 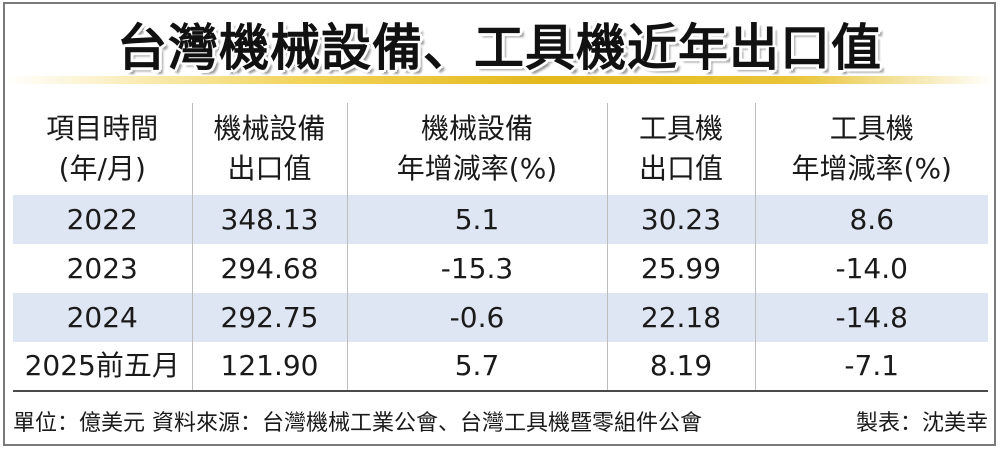 What do you see at coordinates (681, 149) in the screenshot?
I see `column-header-machine-tool-export: 工具機 出口值` at bounding box center [681, 149].